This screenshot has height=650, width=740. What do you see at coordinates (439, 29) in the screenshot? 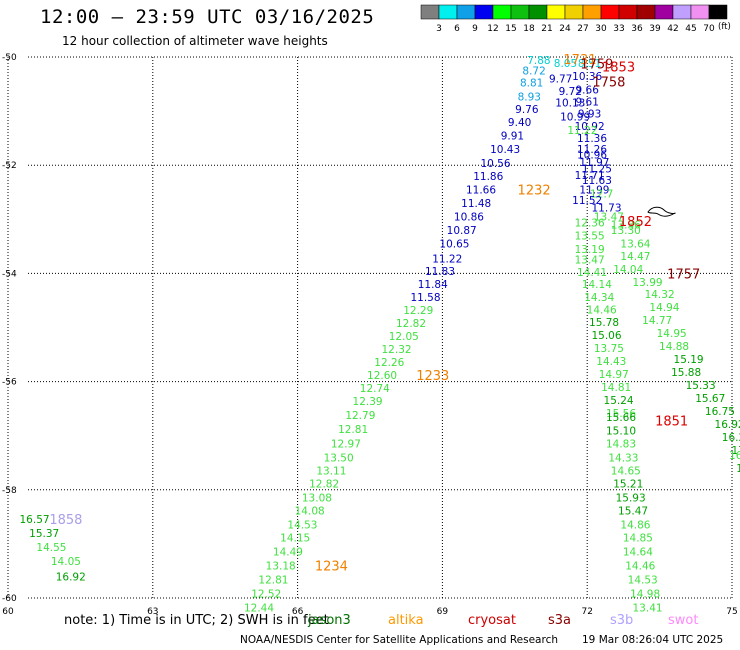
I see `legend-label: 3` at bounding box center [439, 29].